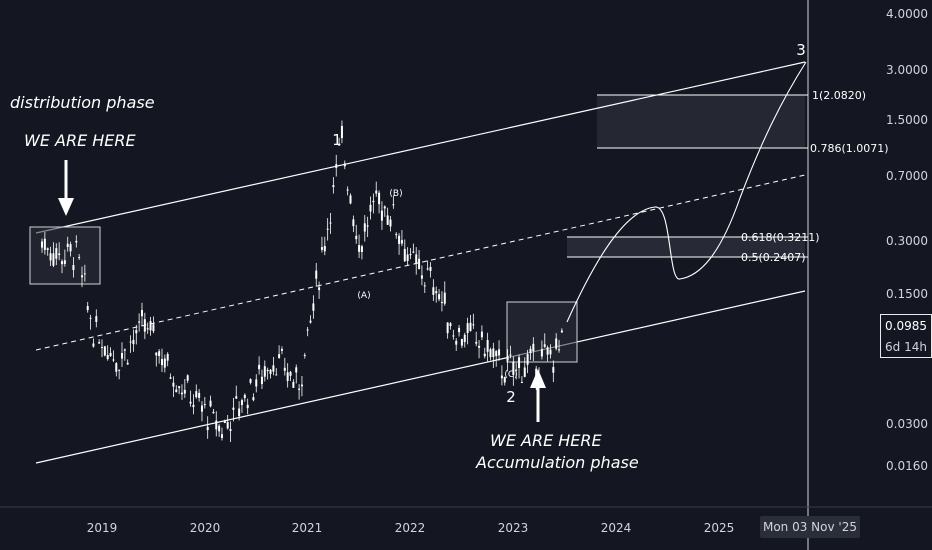  I want to click on distribution-phase-label: distribution phase, so click(82, 102).